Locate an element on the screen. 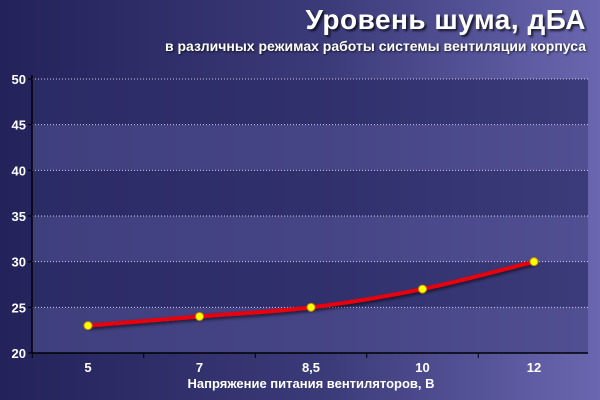 The width and height of the screenshot is (600, 400). y-tick-label: 25 is located at coordinates (19, 307).